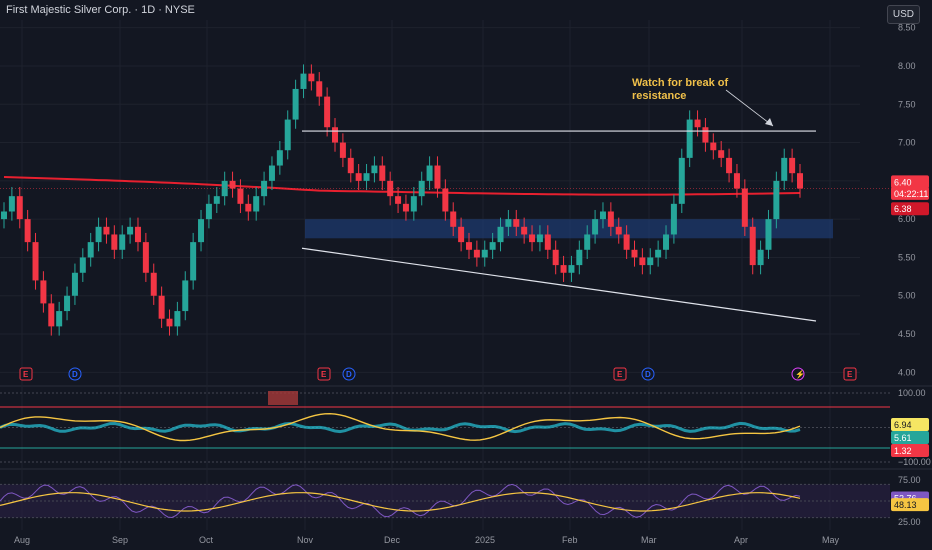 This screenshot has width=932, height=550. Describe the element at coordinates (559, 284) in the screenshot. I see `descending-trend-line` at that location.